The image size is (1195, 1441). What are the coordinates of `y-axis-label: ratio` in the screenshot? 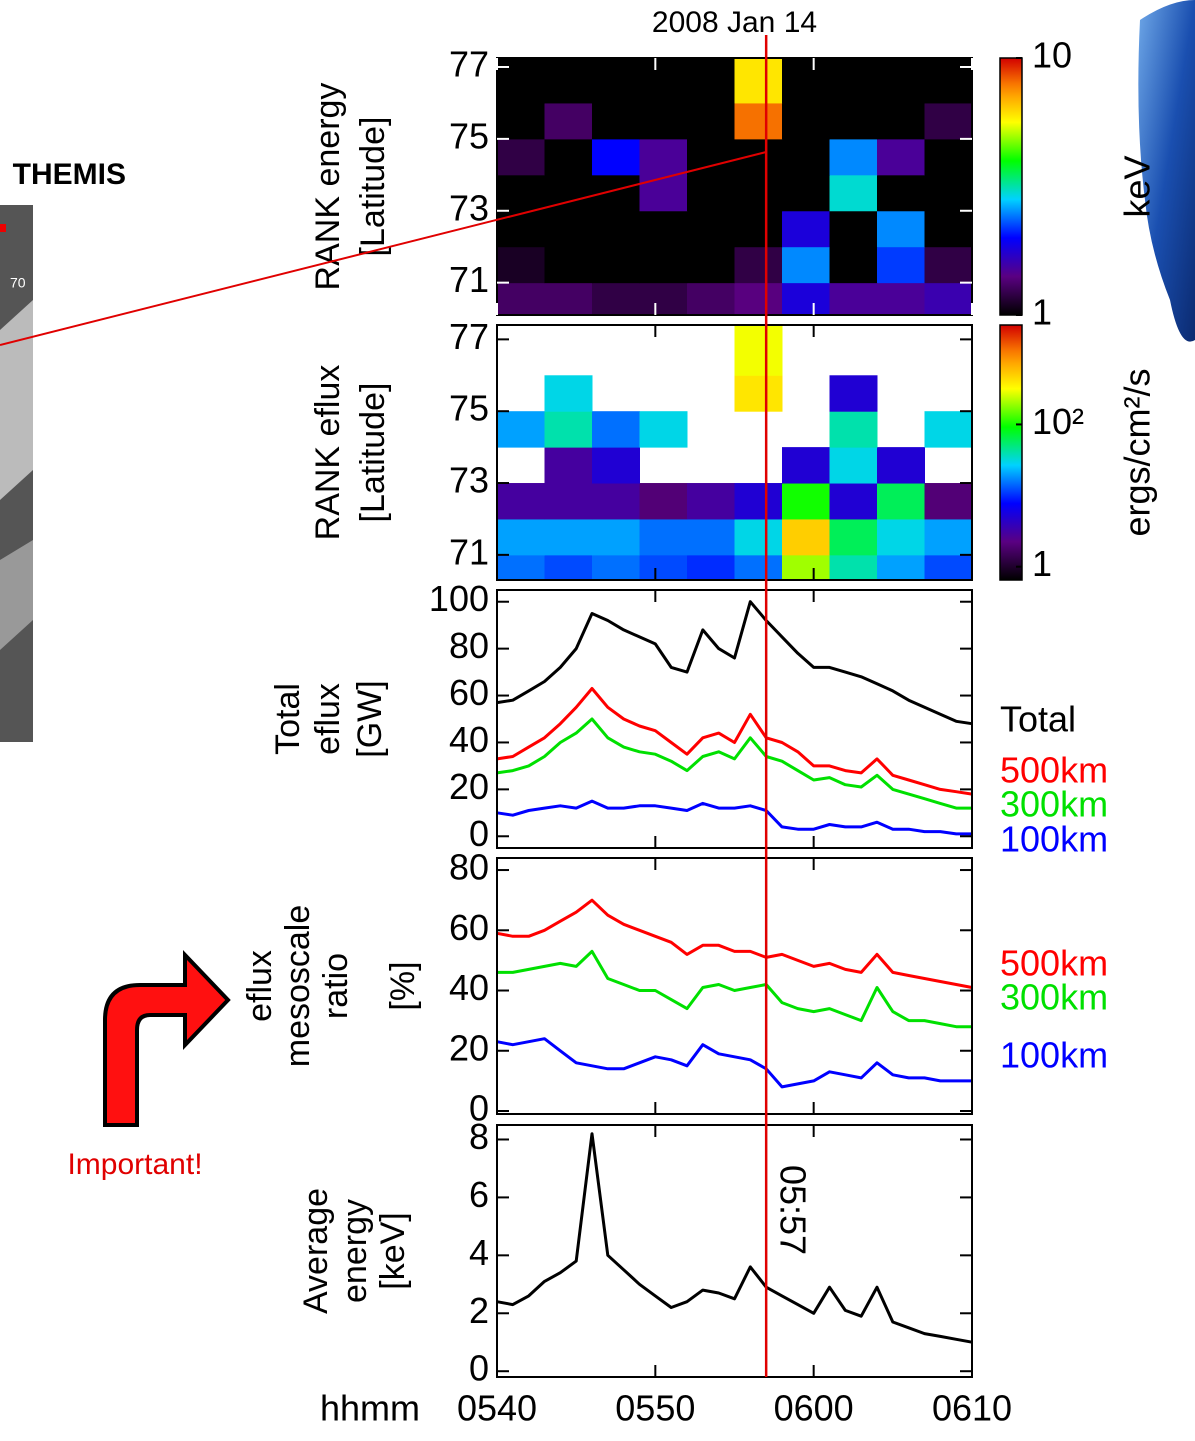 It's located at (336, 986).